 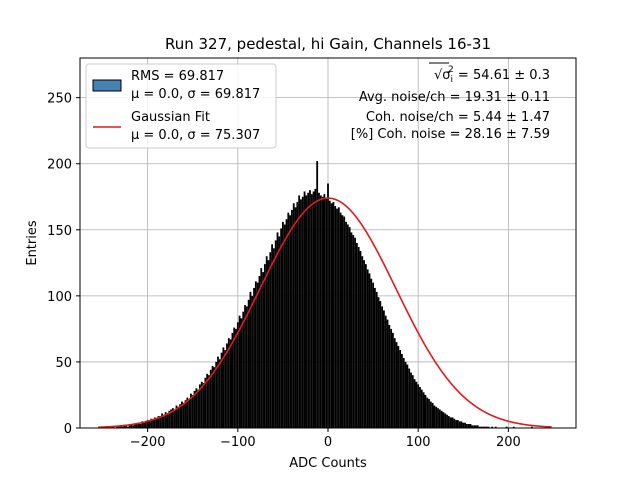 I want to click on x-tick-label: −200, so click(x=148, y=442).